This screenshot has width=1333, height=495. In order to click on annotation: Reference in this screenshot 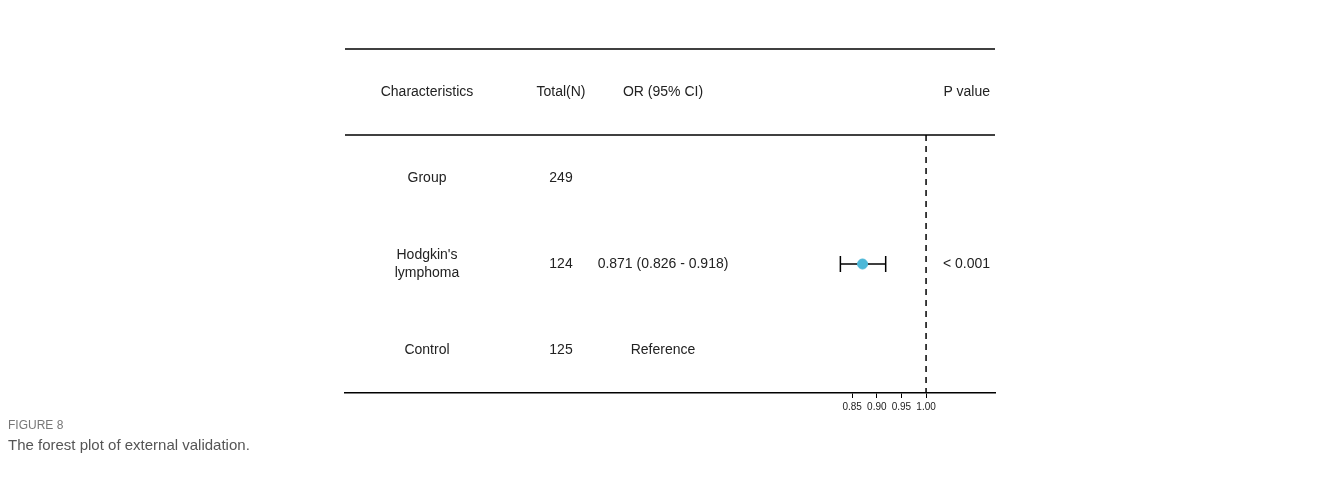, I will do `click(663, 348)`.